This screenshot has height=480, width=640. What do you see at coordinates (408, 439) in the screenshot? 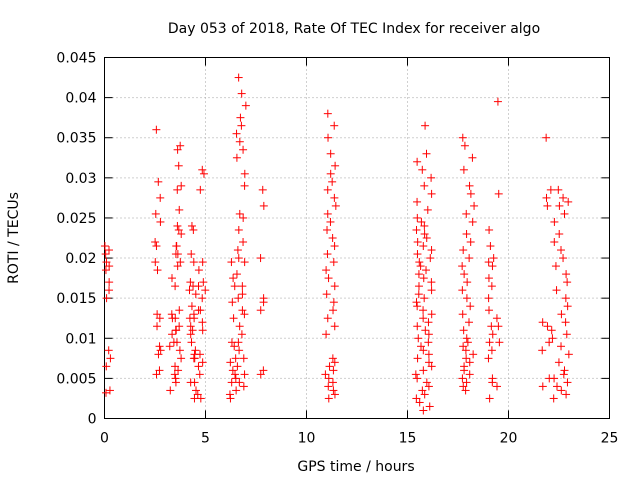
I see `x-tick-label: 15` at bounding box center [408, 439].